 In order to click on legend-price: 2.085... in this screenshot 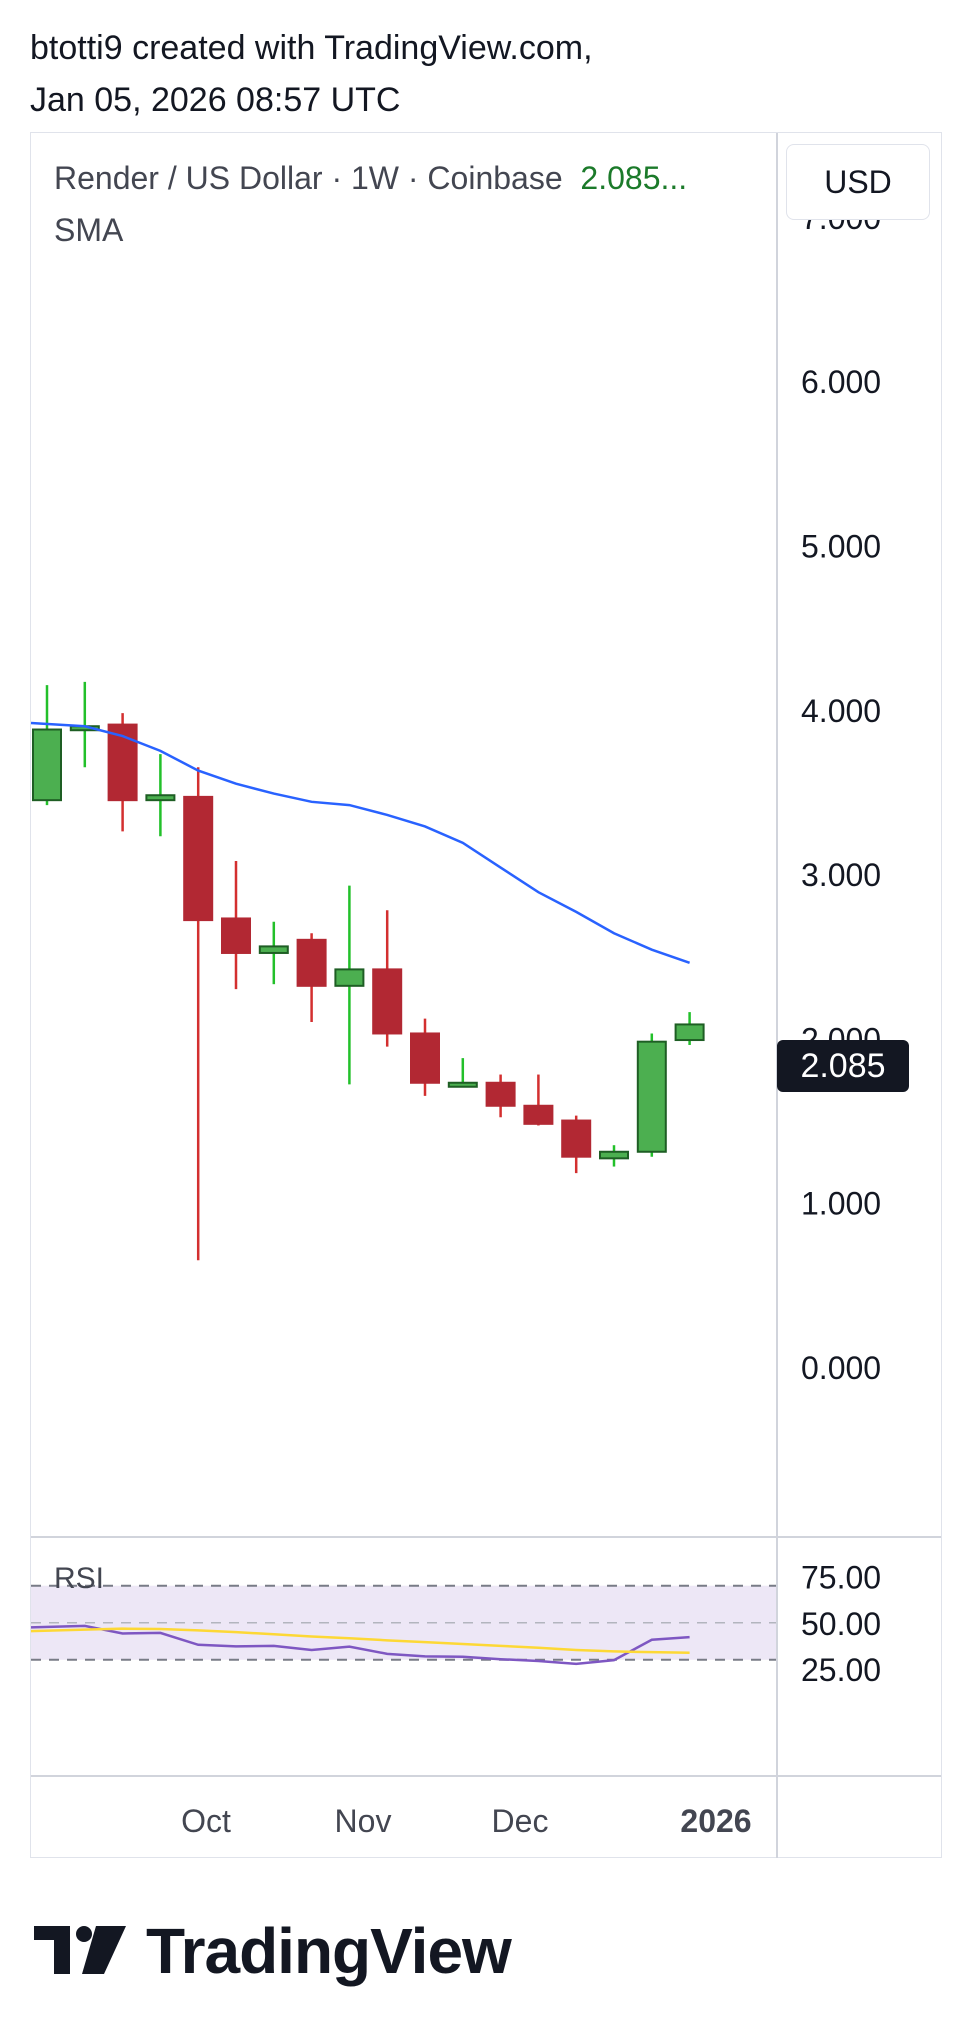, I will do `click(634, 178)`.